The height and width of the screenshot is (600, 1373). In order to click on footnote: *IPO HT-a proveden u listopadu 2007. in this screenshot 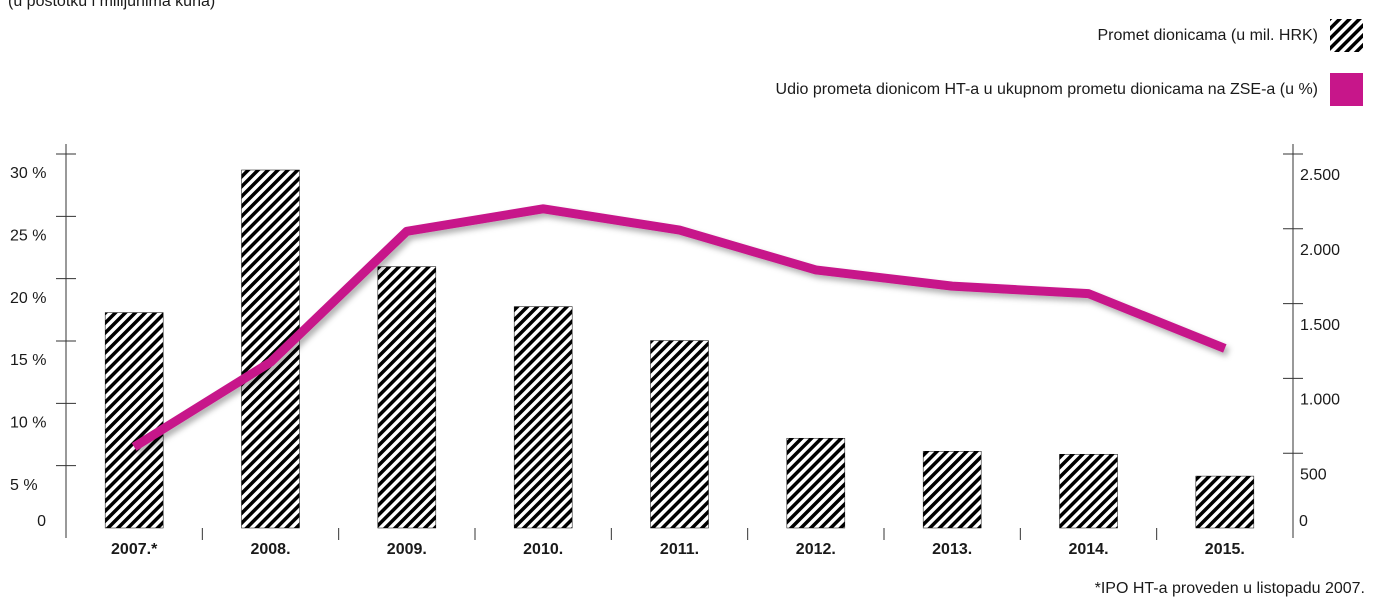, I will do `click(1230, 588)`.